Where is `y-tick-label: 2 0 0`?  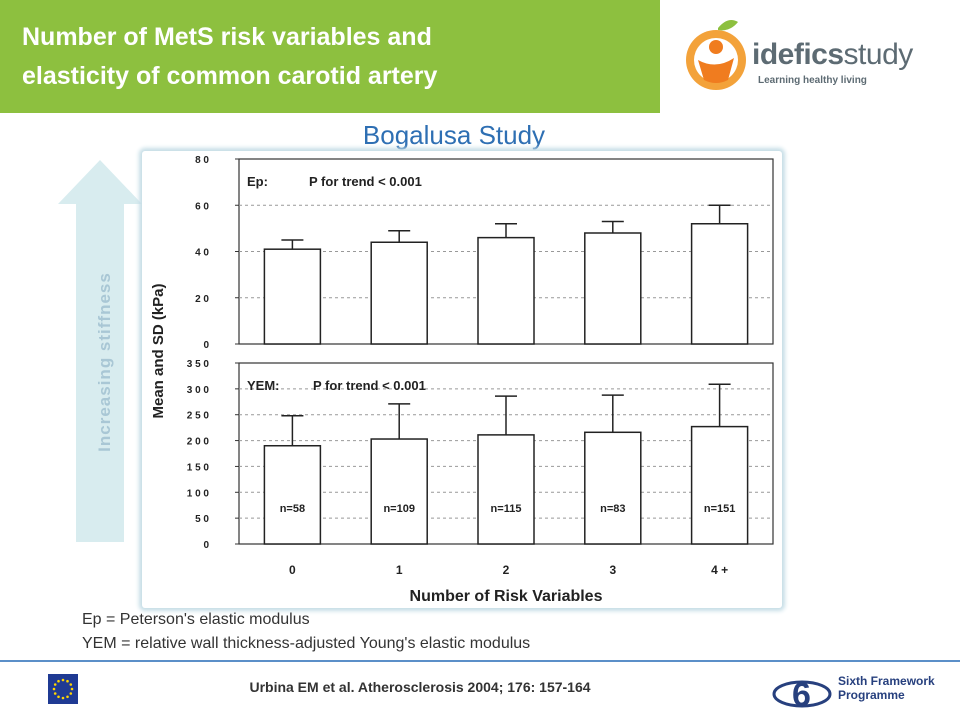
y-tick-label: 2 0 0 is located at coordinates (198, 442).